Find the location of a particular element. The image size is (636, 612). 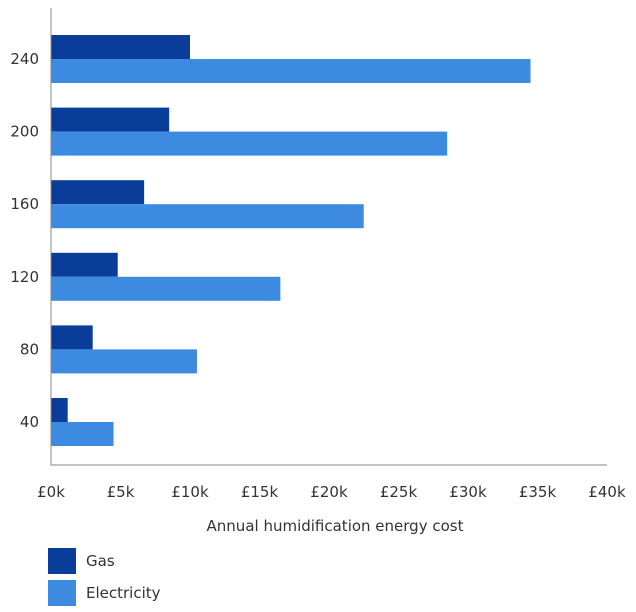

legend: Gas Electricity is located at coordinates (104, 580).